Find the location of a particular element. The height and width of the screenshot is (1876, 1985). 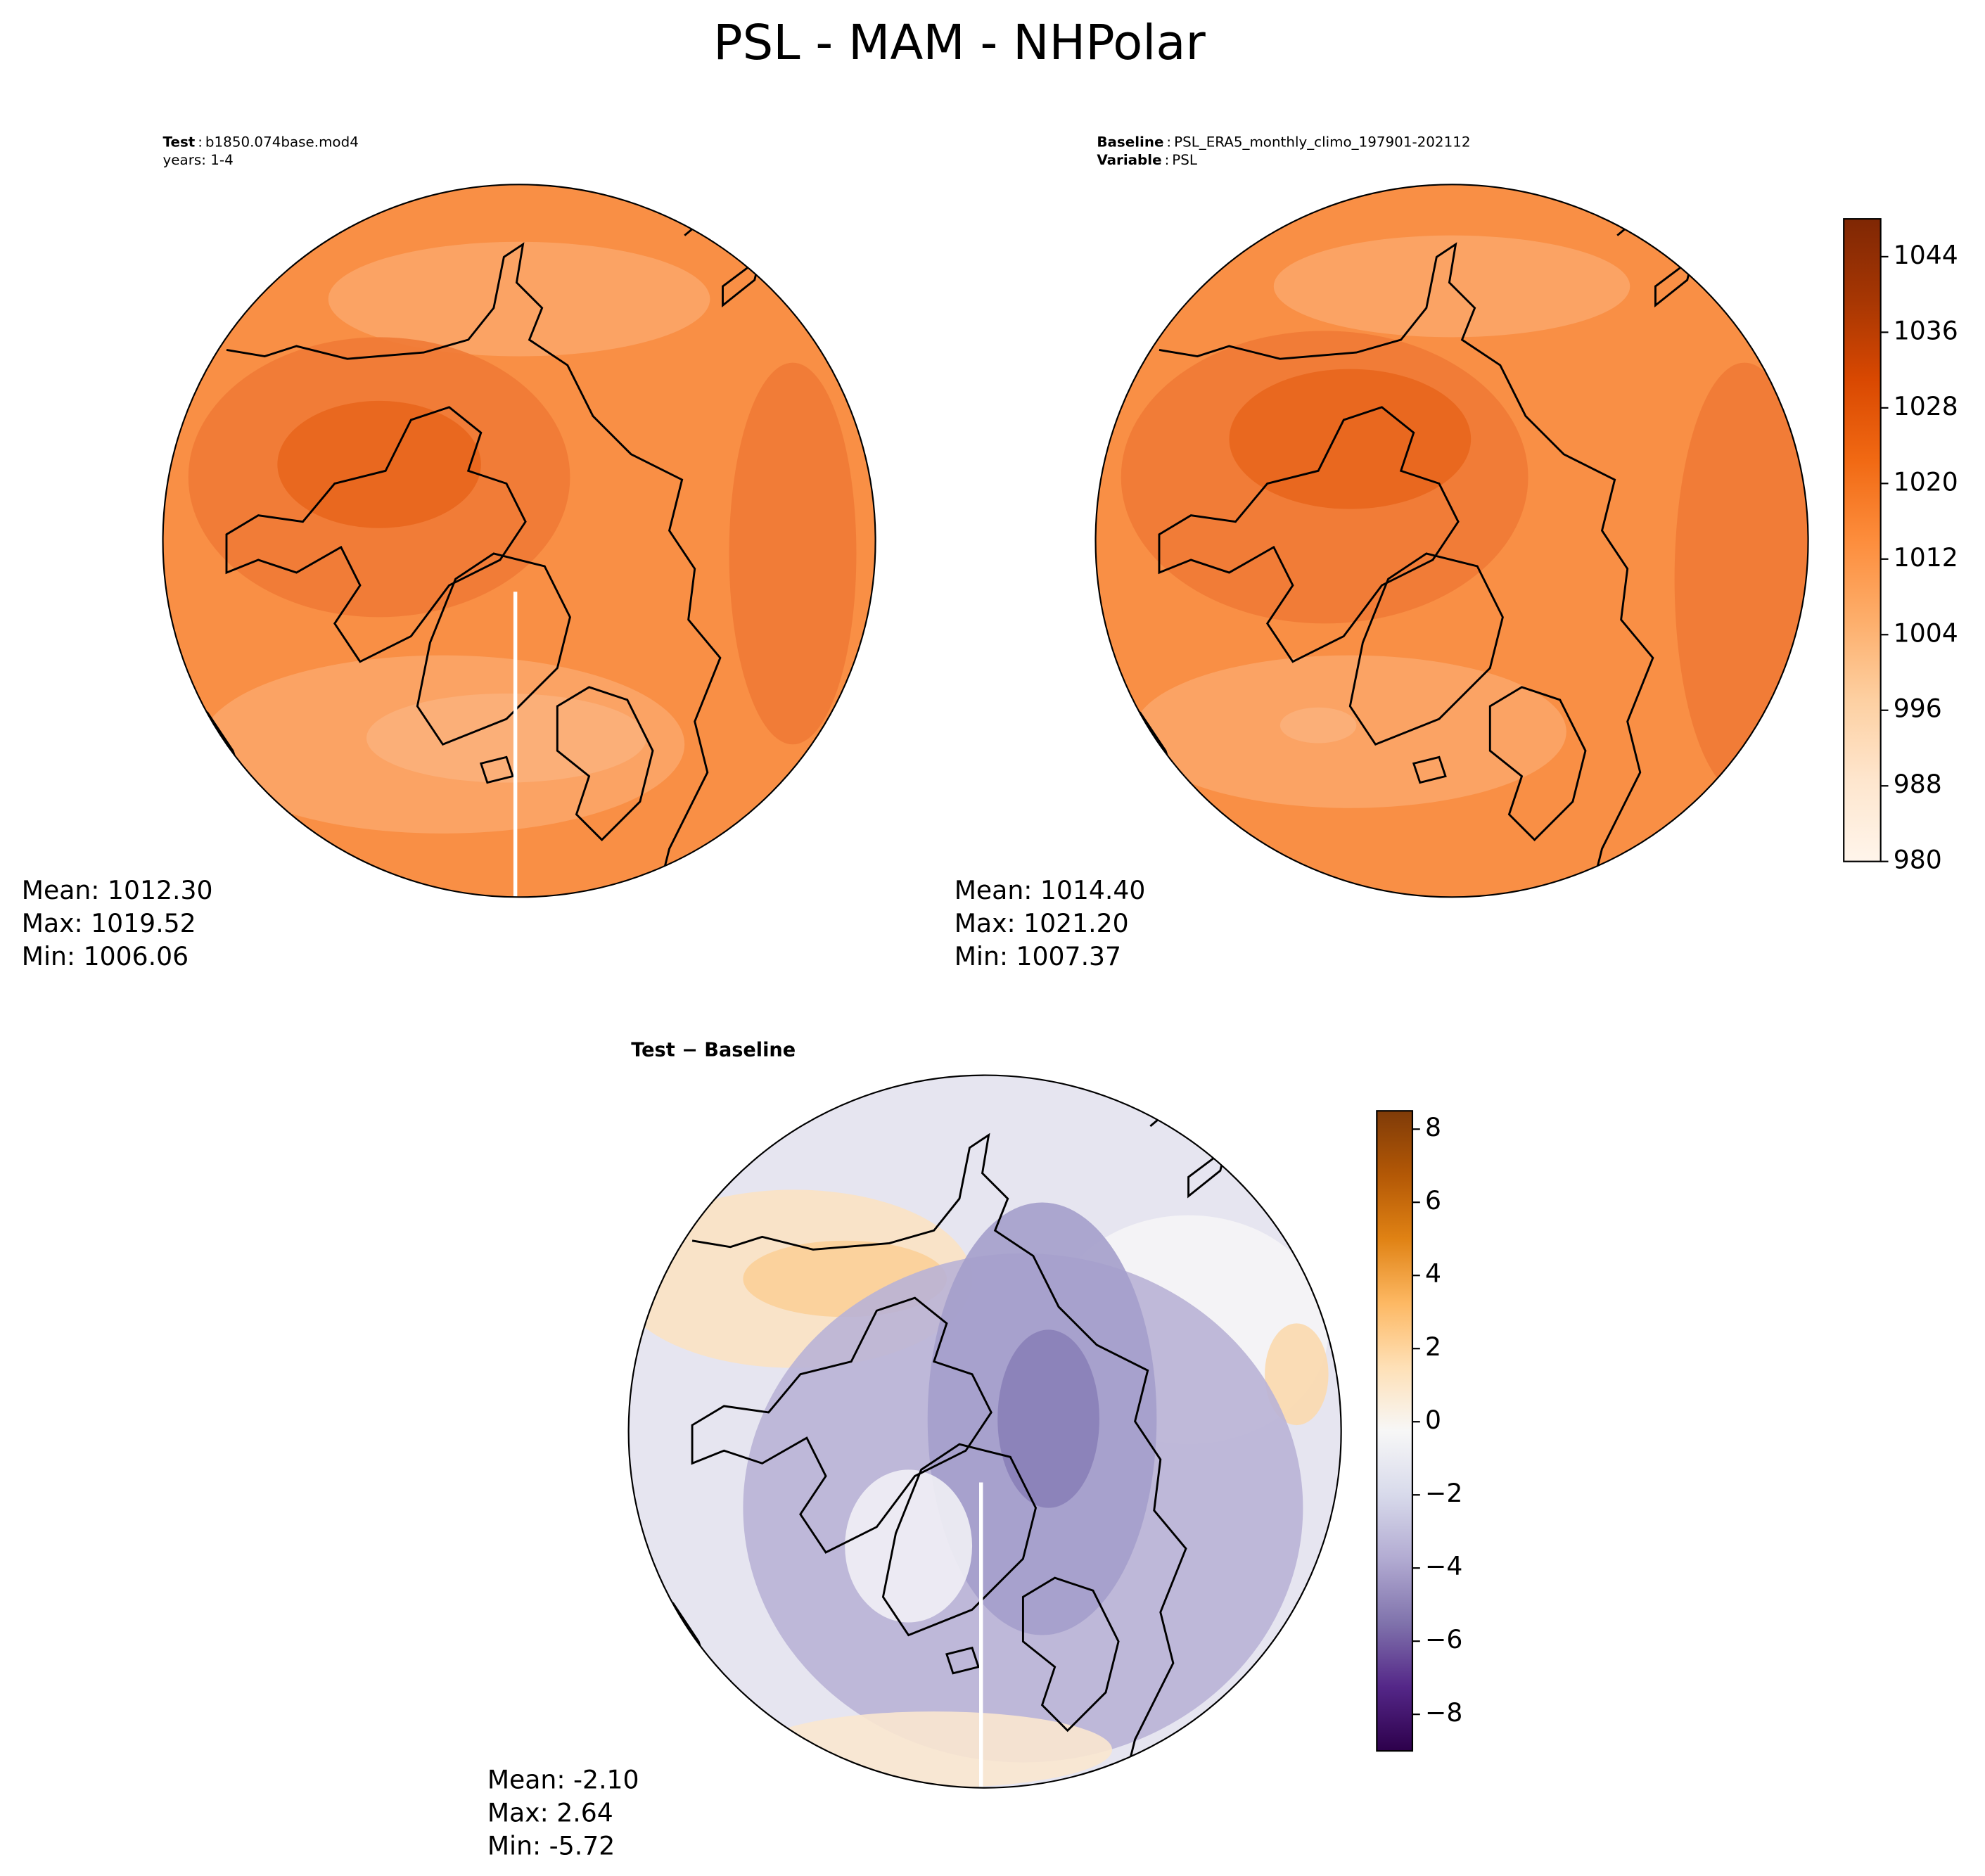

colorbar-tick-label: −8 is located at coordinates (1443, 1712).